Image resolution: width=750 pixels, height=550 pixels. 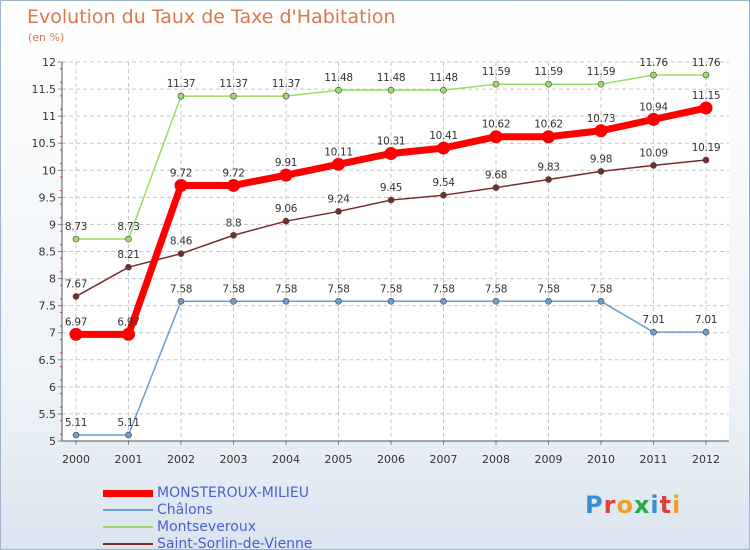 What do you see at coordinates (44, 89) in the screenshot?
I see `y-tick-label: 11.5` at bounding box center [44, 89].